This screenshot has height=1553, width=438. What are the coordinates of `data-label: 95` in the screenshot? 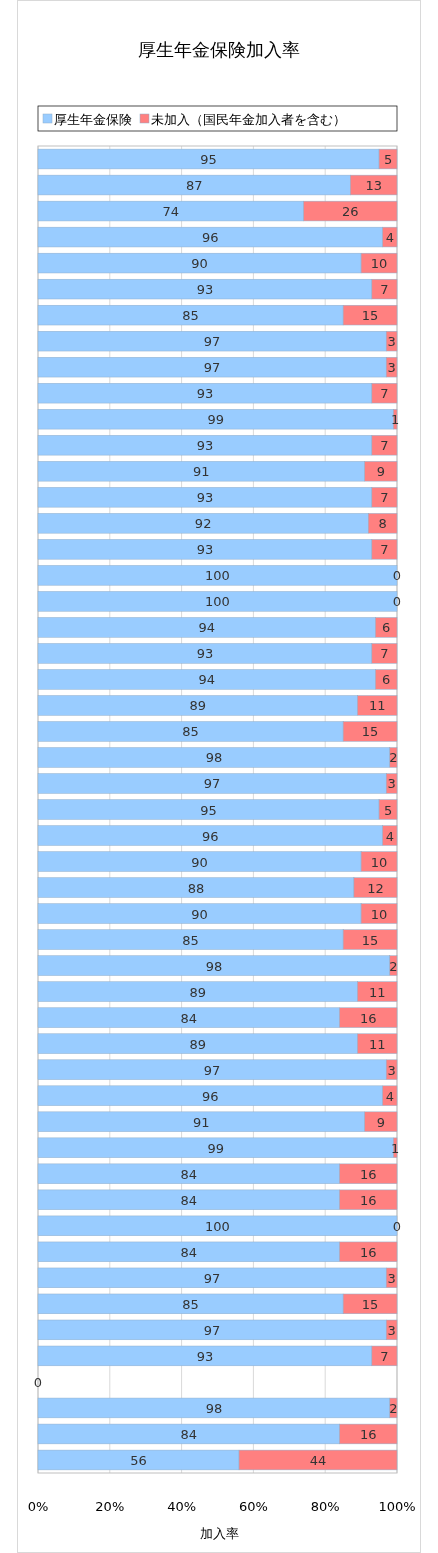 It's located at (208, 810).